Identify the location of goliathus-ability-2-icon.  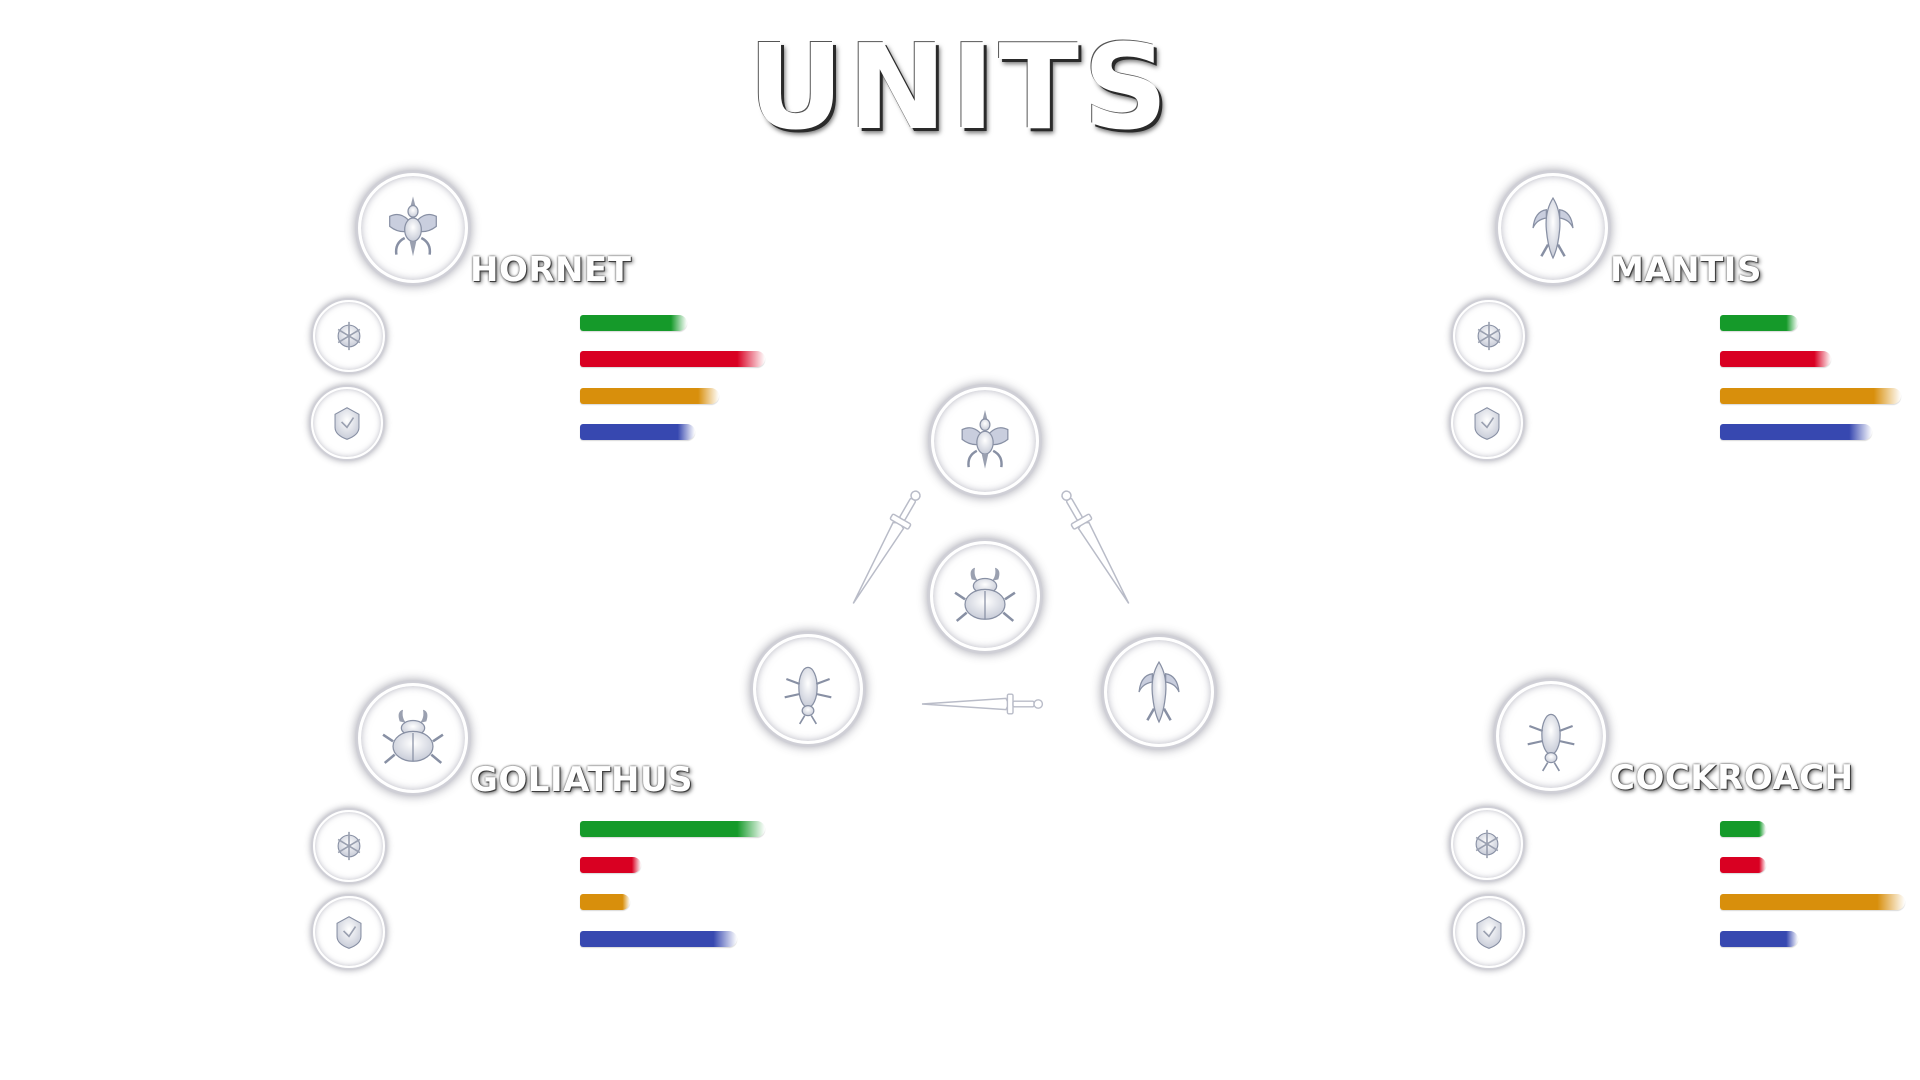
(349, 932).